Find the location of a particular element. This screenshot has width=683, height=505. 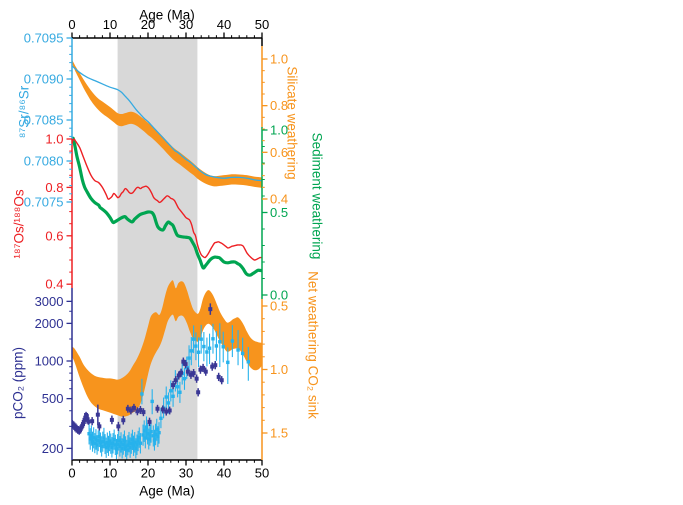

net-axis: 0.5 1.0 1.5 is located at coordinates (275, 370).